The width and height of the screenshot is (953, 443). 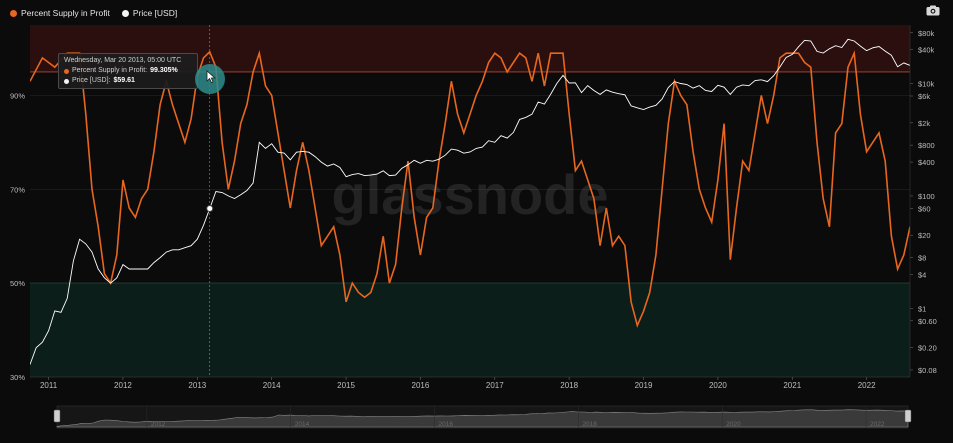 I want to click on x-axis-tick-label: 2018, so click(x=569, y=385).